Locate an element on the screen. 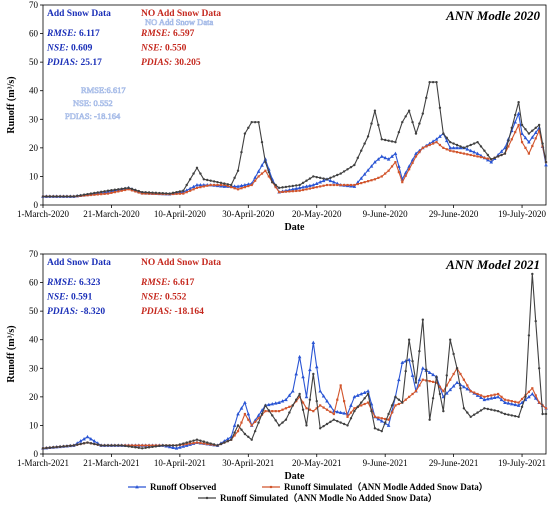 The height and width of the screenshot is (509, 550). x-tick-label: 9-June-2020 is located at coordinates (385, 214).